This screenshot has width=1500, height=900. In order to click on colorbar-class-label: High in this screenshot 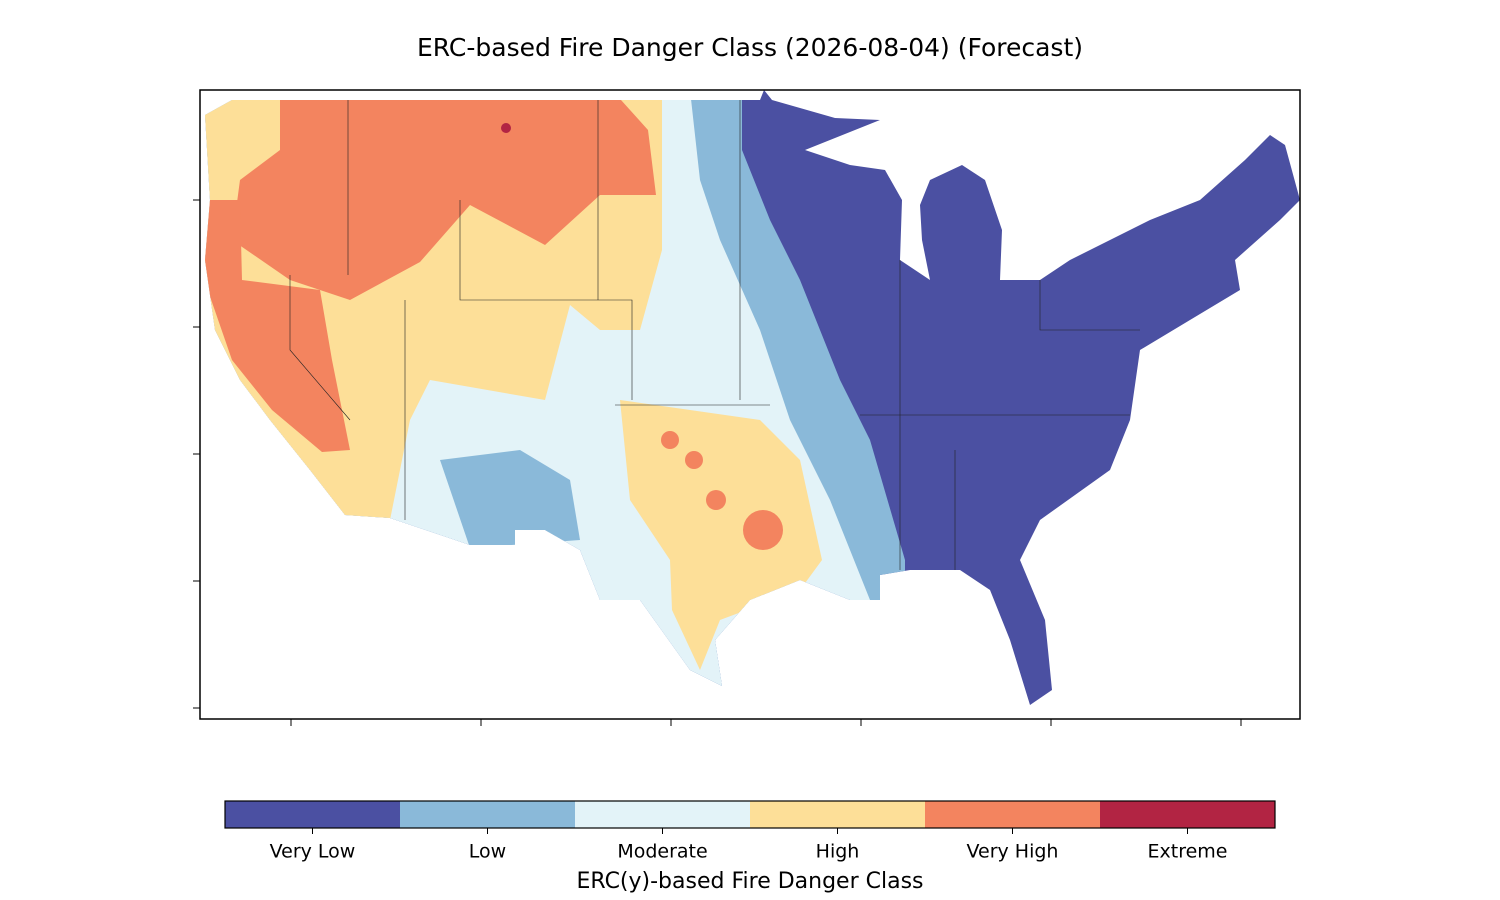, I will do `click(838, 852)`.